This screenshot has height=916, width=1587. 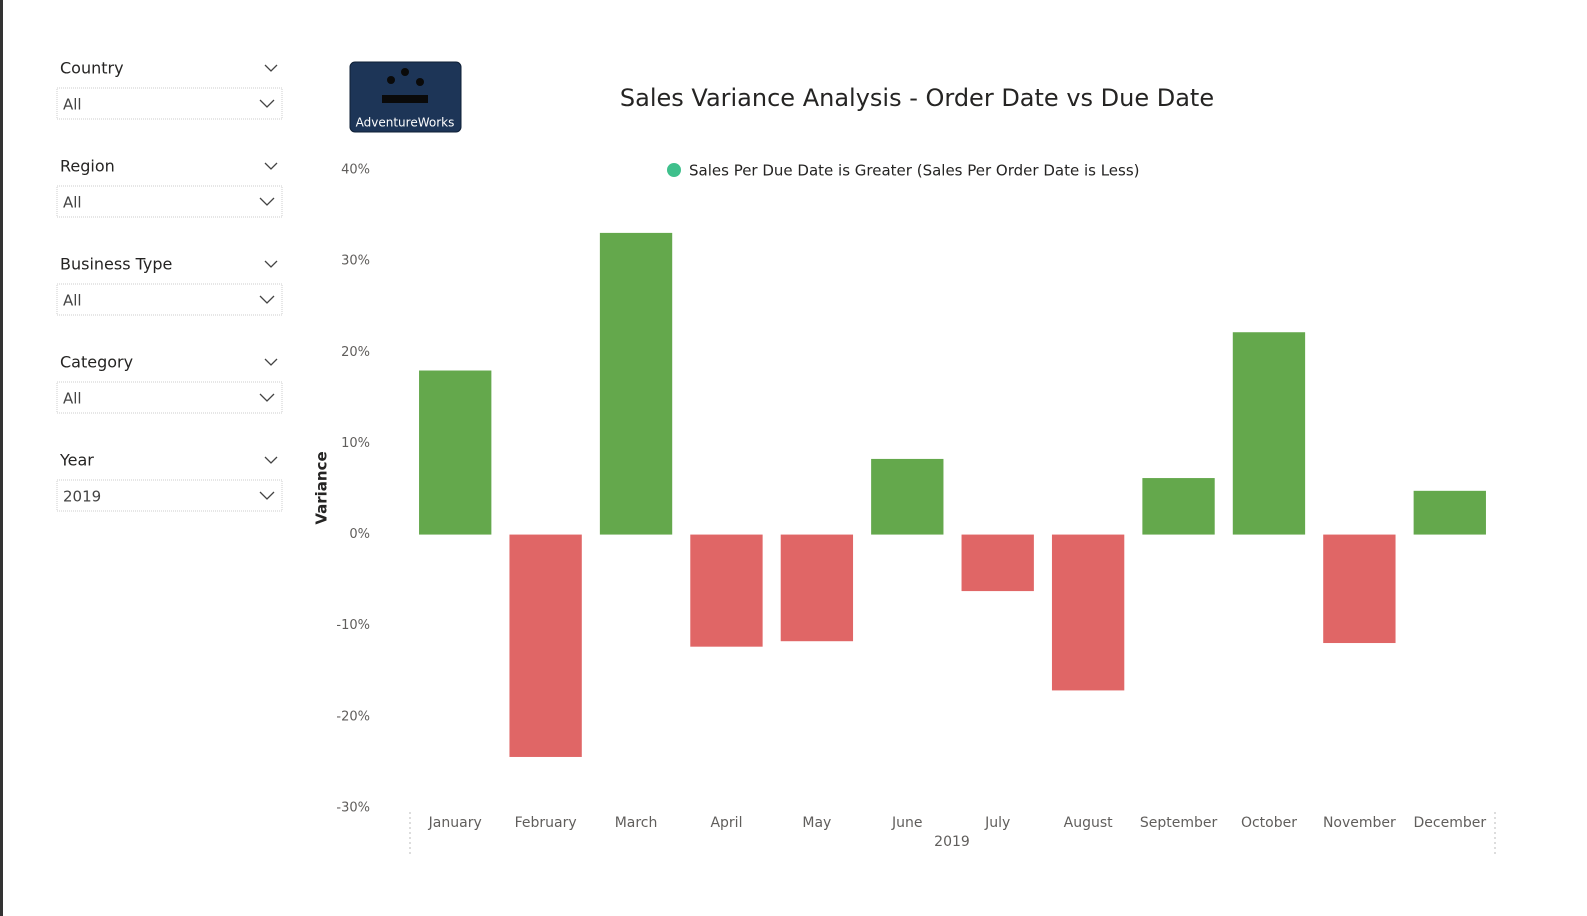 I want to click on left-border, so click(x=1, y=458).